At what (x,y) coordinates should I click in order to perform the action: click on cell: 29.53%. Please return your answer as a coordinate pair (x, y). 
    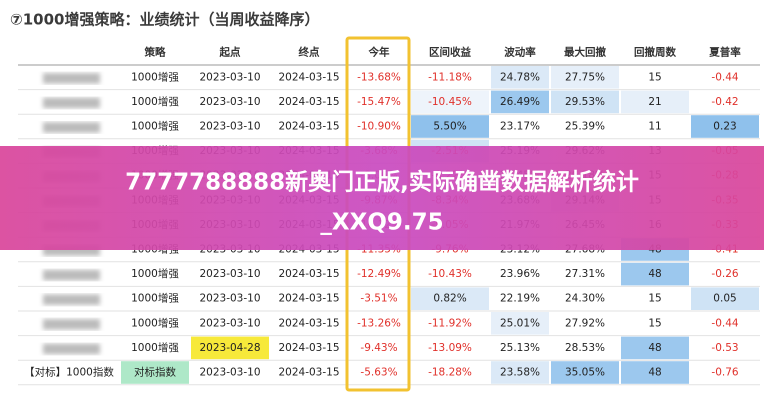
    Looking at the image, I should click on (585, 102).